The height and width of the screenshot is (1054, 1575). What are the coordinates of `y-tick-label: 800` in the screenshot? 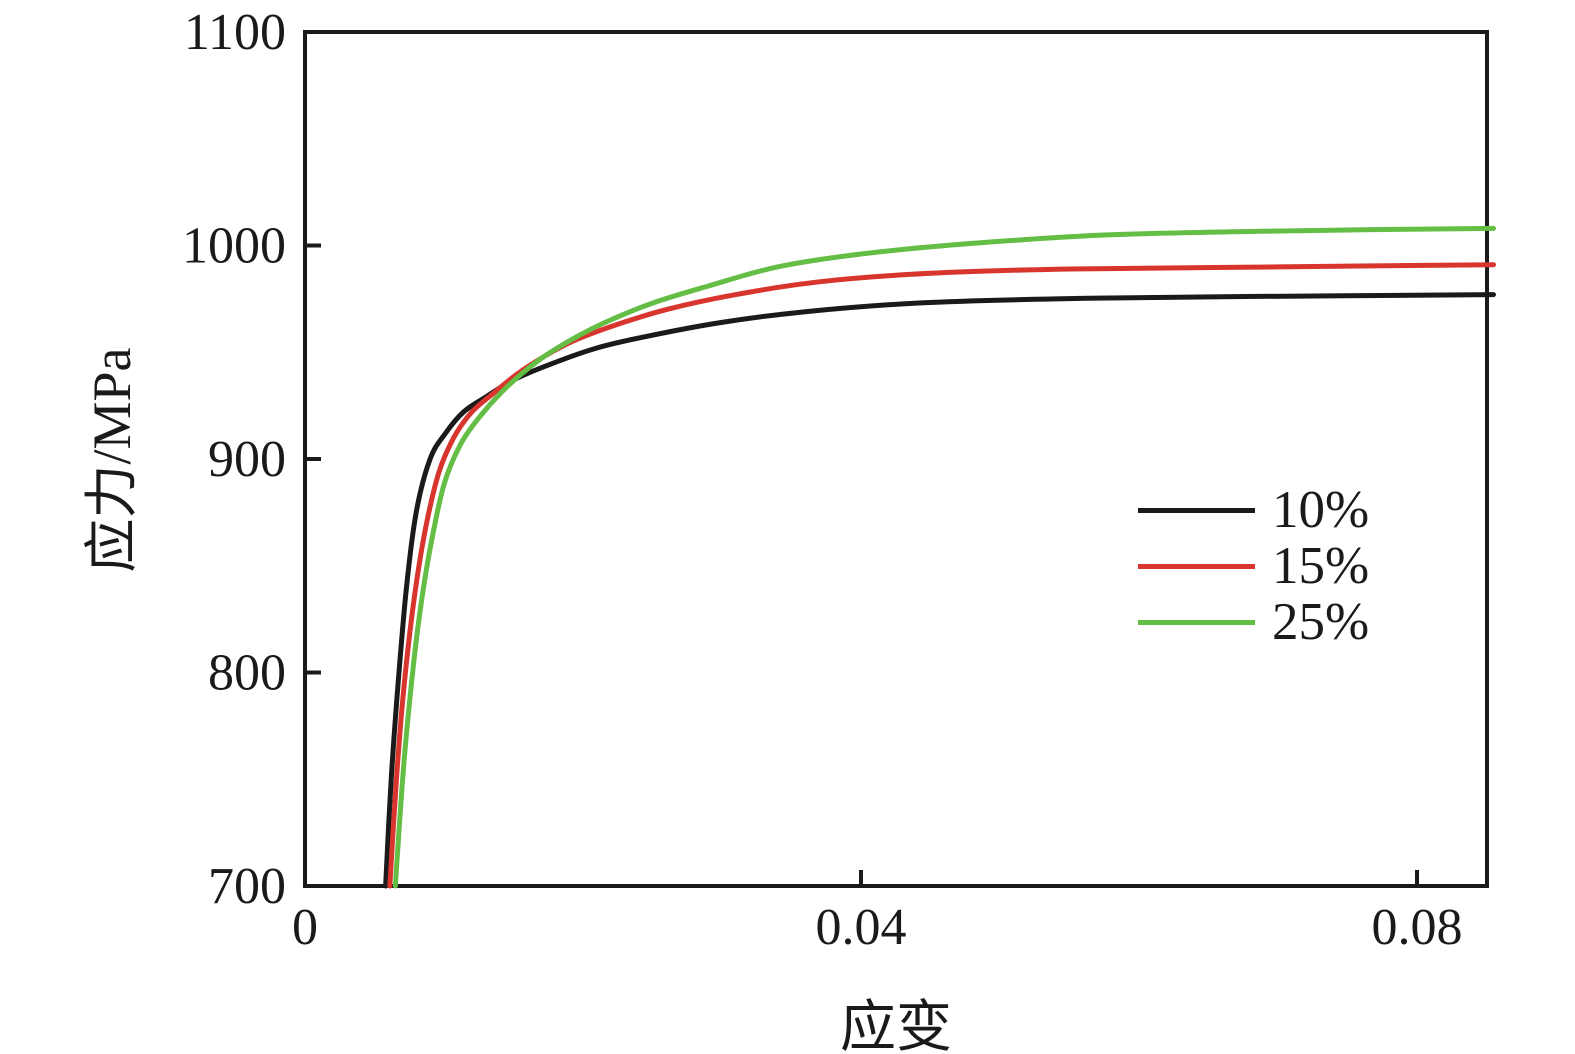 It's located at (247, 673).